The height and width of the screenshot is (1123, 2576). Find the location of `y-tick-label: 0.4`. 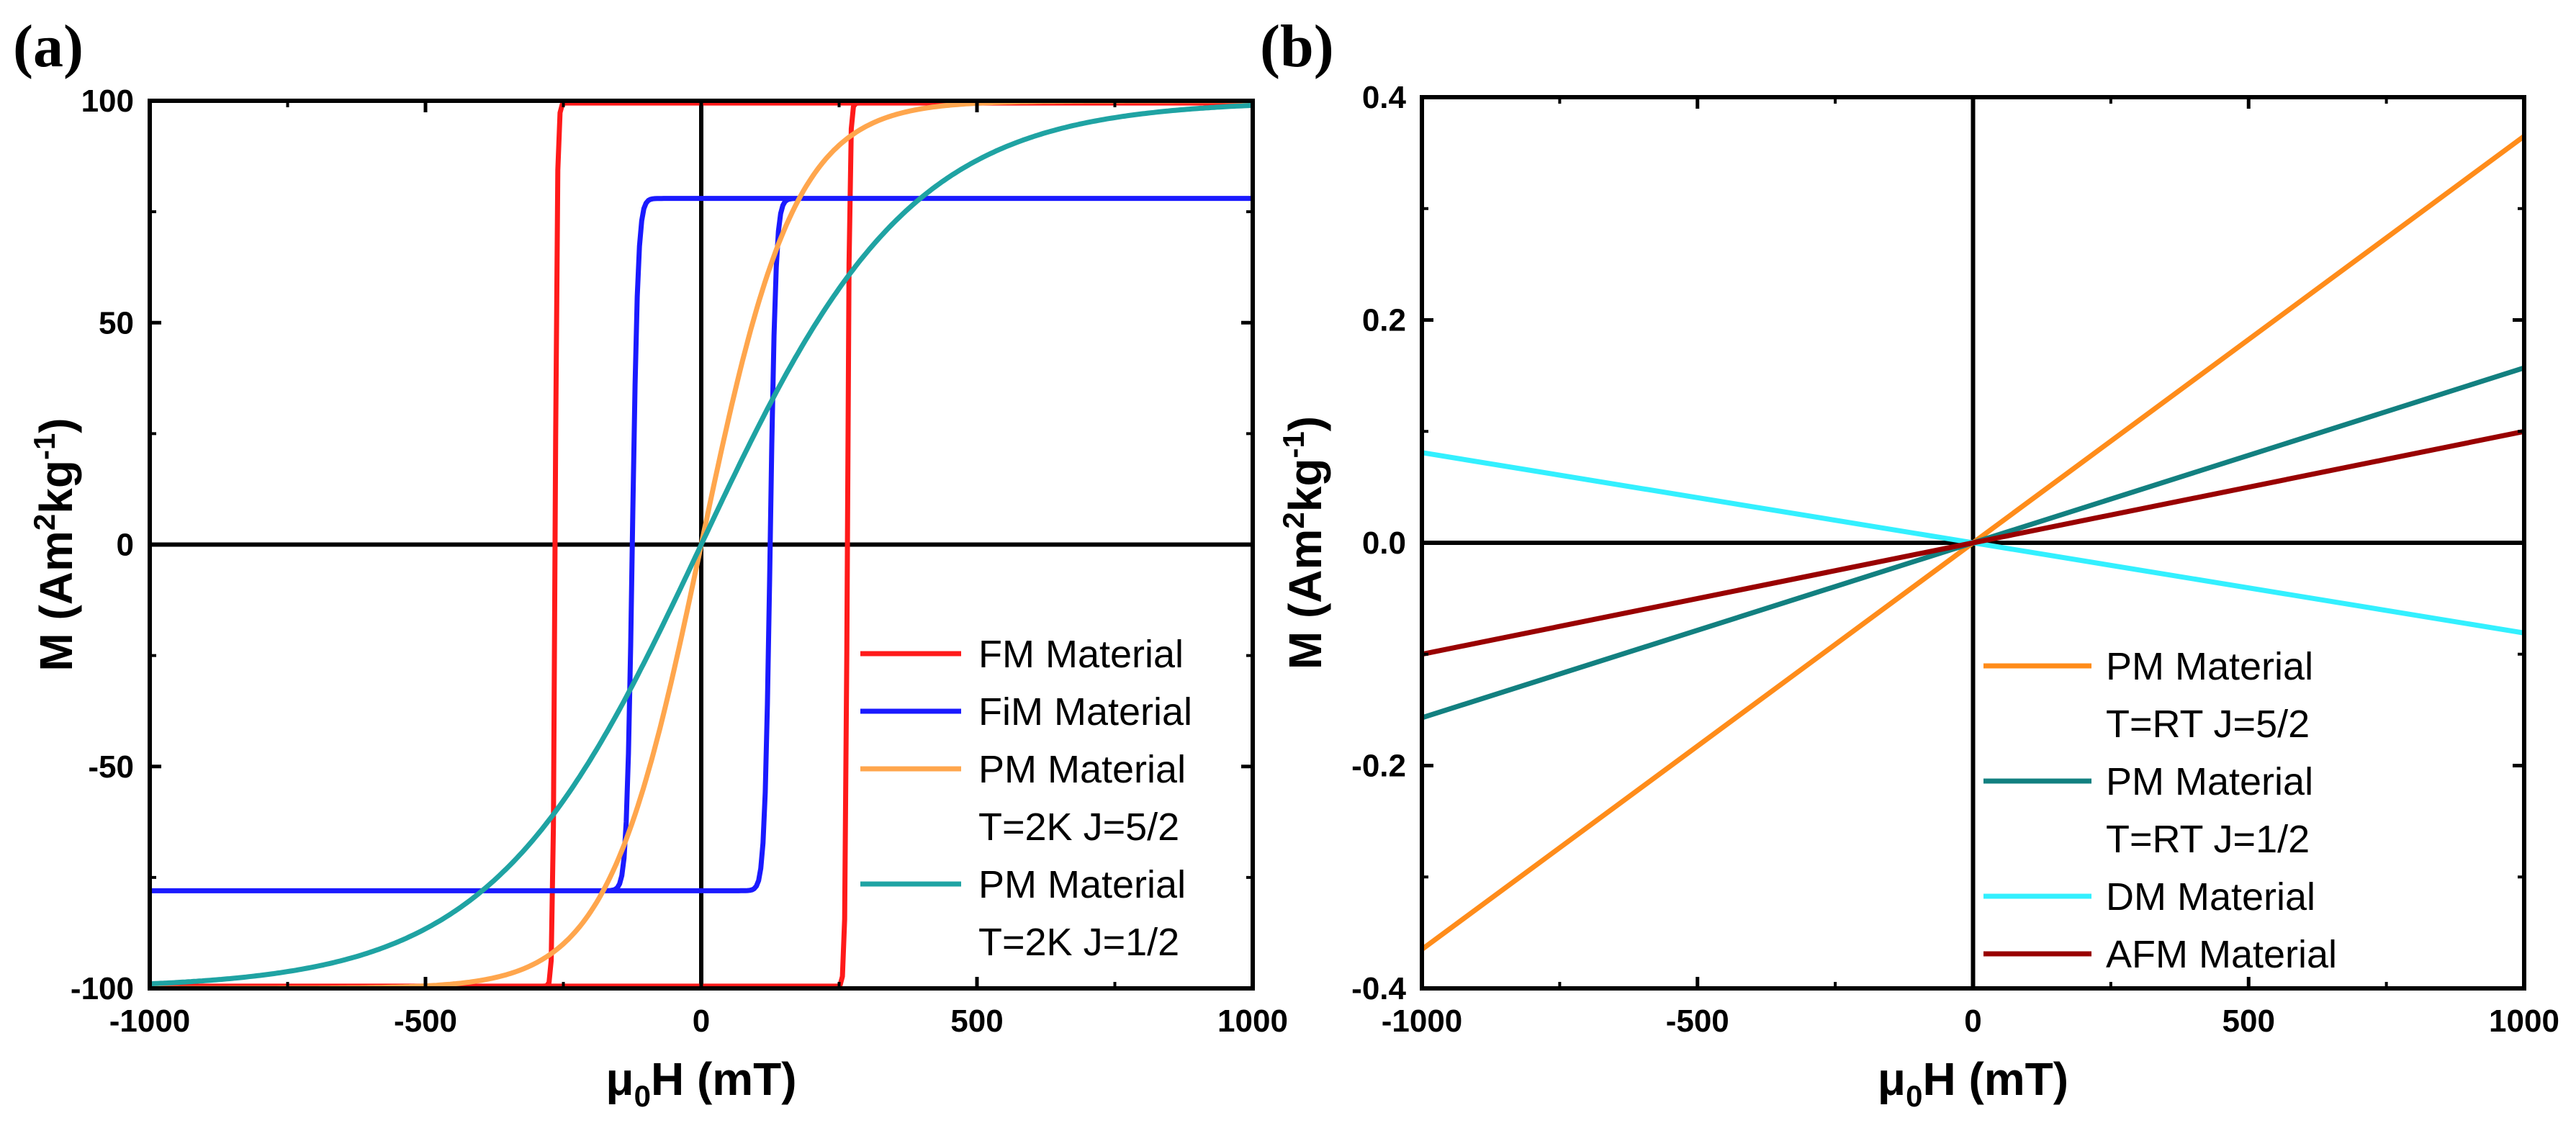

y-tick-label: 0.4 is located at coordinates (1384, 97).